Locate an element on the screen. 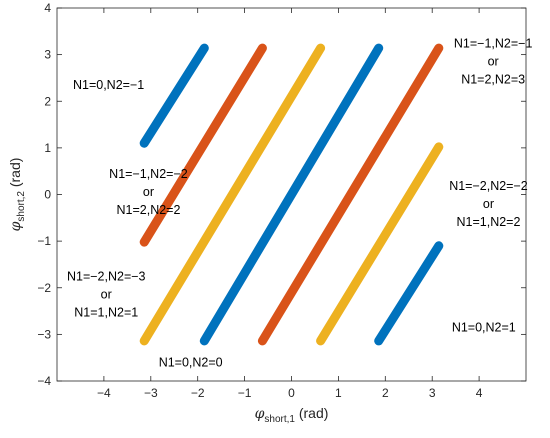  x-tick-label: −3 is located at coordinates (151, 393).